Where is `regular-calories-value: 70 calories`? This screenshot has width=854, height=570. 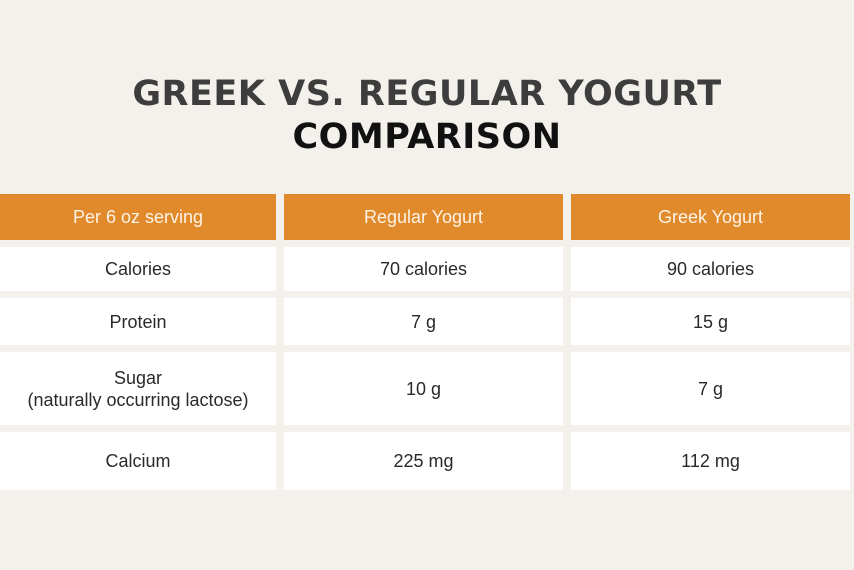
regular-calories-value: 70 calories is located at coordinates (423, 269).